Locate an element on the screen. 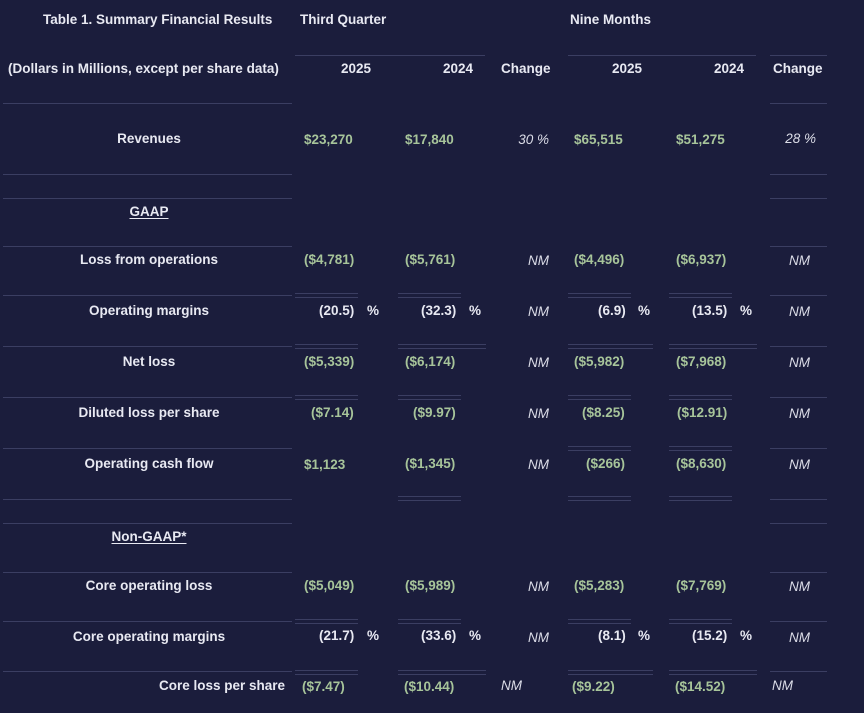  row-label: Revenues is located at coordinates (149, 138).